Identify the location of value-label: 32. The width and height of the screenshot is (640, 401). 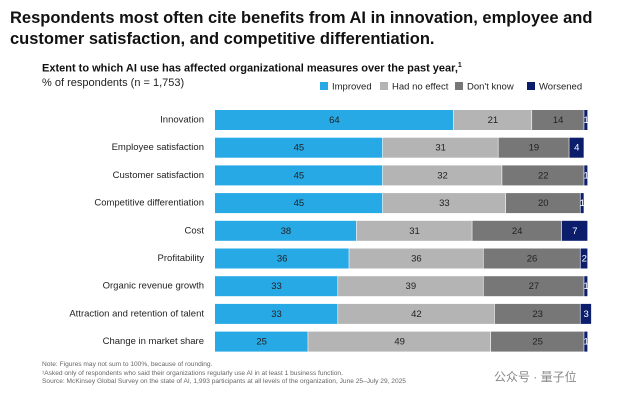
(442, 175).